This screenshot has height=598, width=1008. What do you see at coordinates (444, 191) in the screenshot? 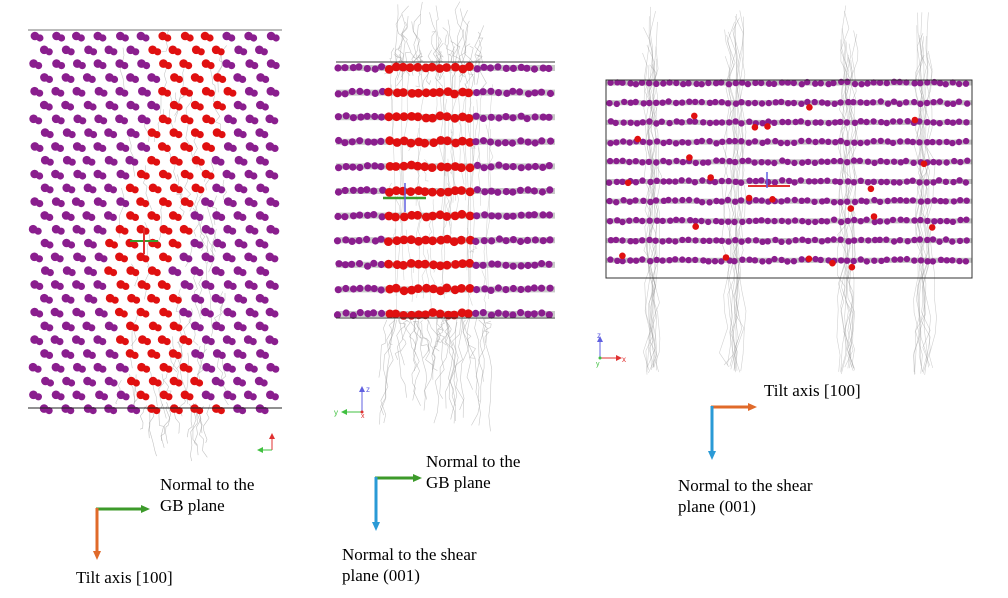
I see `panel2-atoms` at bounding box center [444, 191].